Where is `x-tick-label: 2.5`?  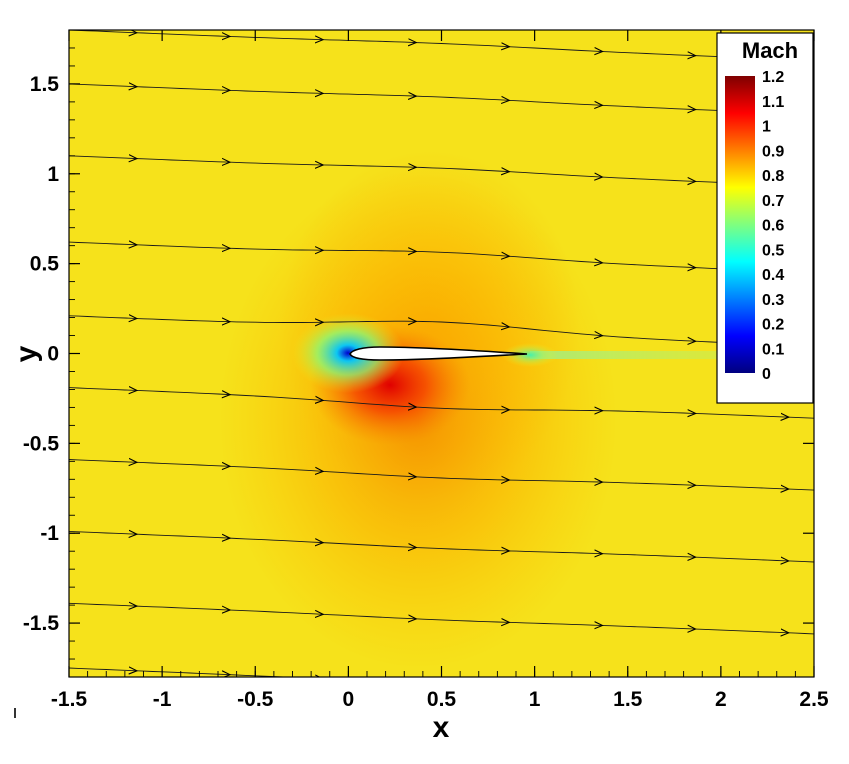 x-tick-label: 2.5 is located at coordinates (814, 699).